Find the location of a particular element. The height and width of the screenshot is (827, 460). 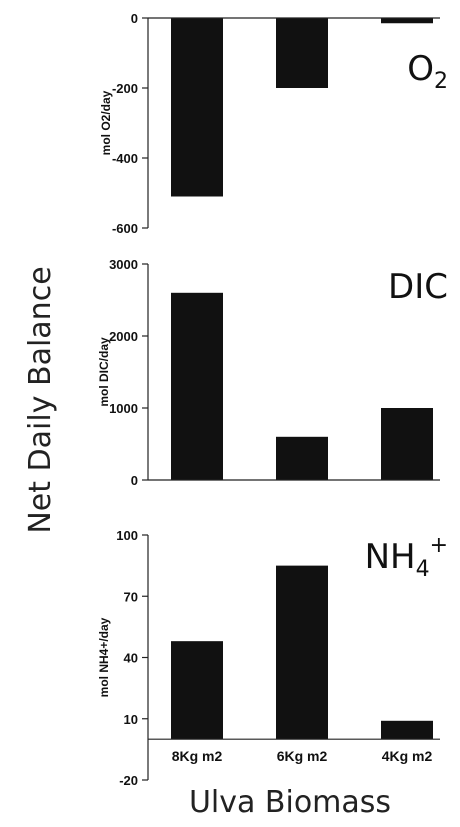

panel-title: O2 is located at coordinates (427, 71).